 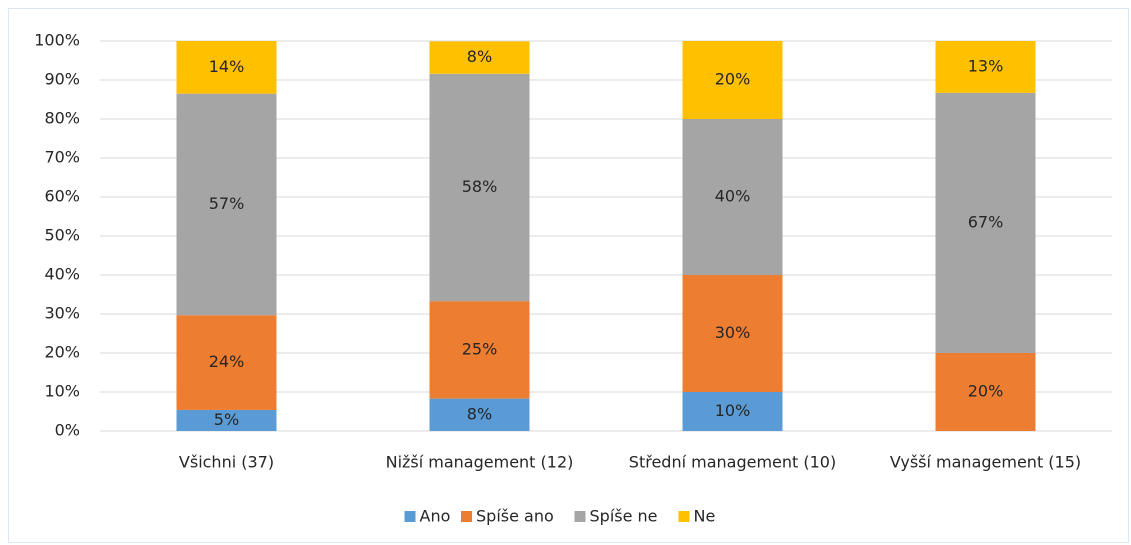 I want to click on data-label: 5%, so click(x=226, y=419).